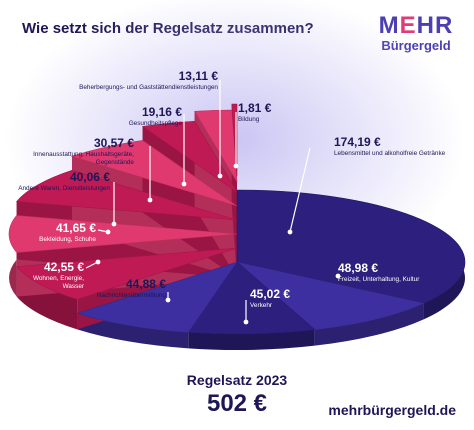 This screenshot has height=430, width=474. Describe the element at coordinates (199, 76) in the screenshot. I see `slice-value-label: 13,11 €` at that location.